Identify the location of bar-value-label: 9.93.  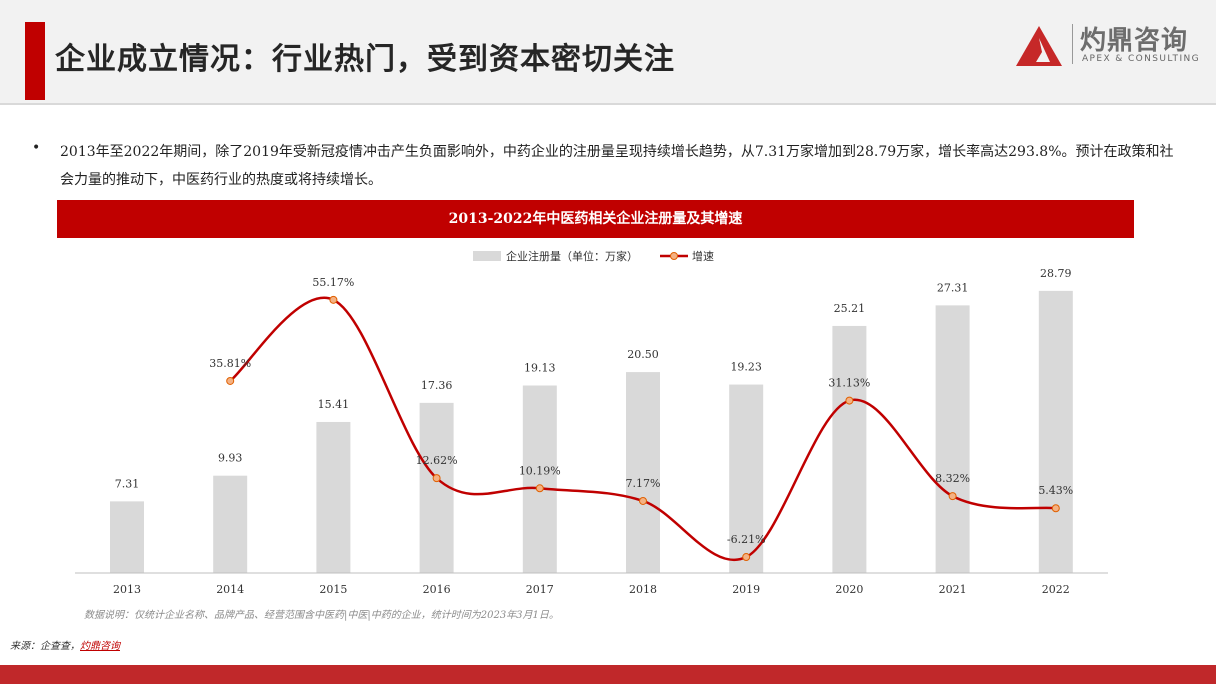
(230, 458).